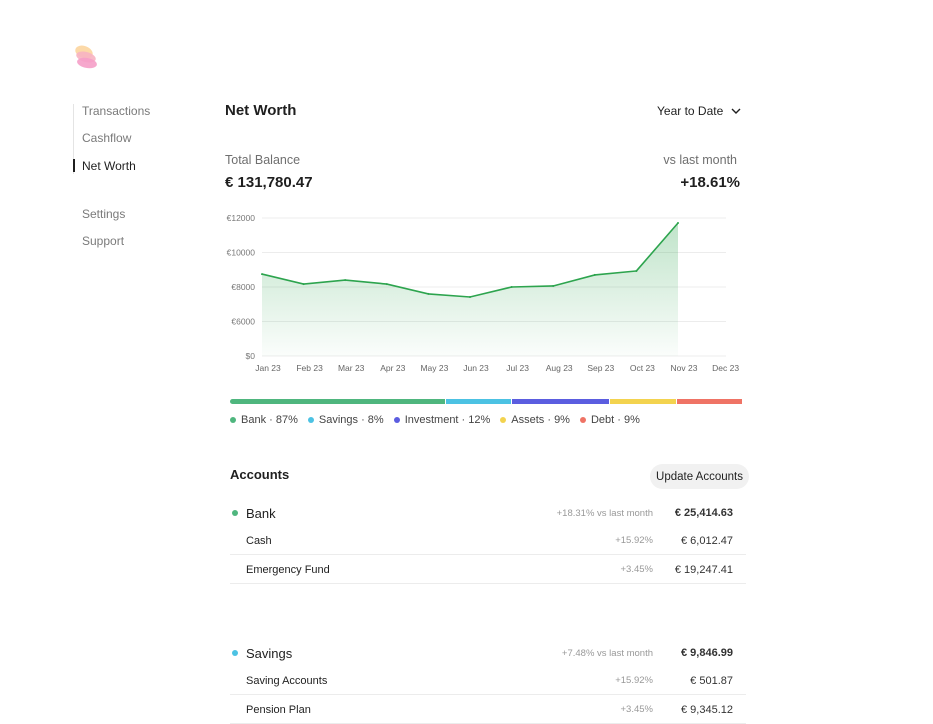  Describe the element at coordinates (710, 182) in the screenshot. I see `change-value: +18.61%` at that location.